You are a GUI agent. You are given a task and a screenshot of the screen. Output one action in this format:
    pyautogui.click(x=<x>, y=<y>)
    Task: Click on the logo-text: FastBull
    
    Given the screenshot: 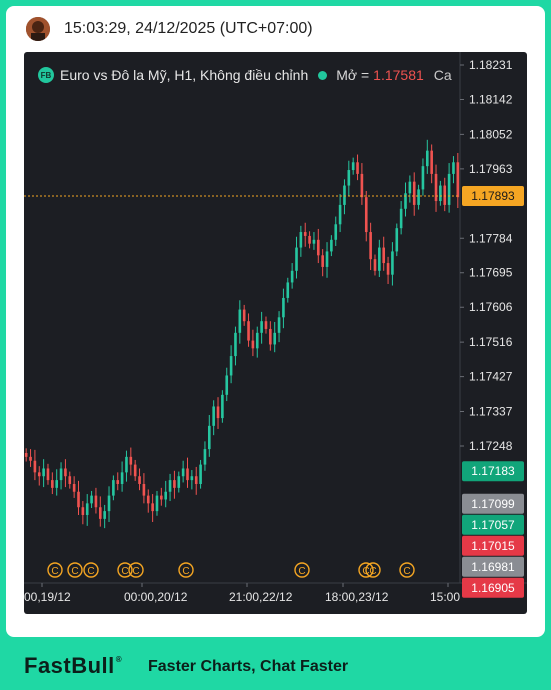 What is the action you would take?
    pyautogui.click(x=69, y=665)
    